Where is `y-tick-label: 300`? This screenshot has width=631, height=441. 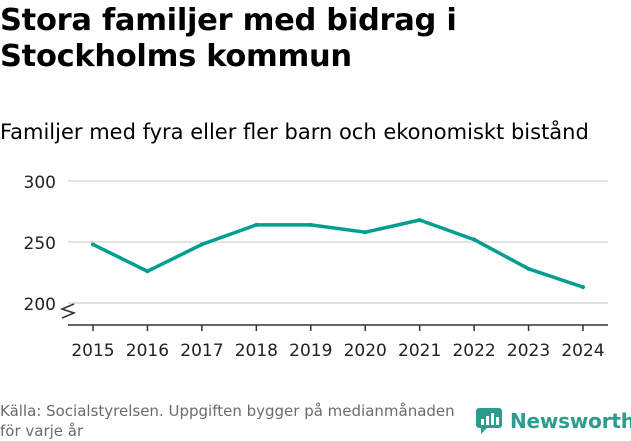 y-tick-label: 300 is located at coordinates (40, 183).